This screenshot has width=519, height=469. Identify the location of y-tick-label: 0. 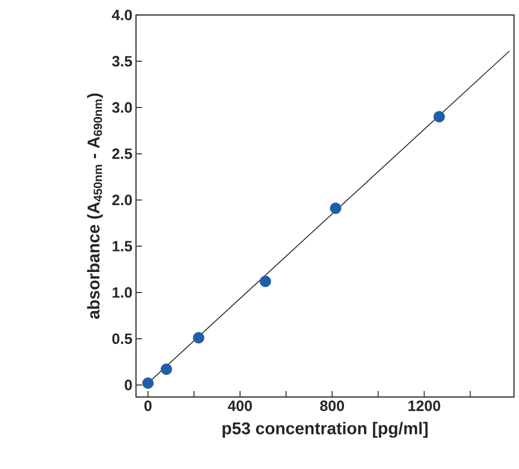
(128, 385).